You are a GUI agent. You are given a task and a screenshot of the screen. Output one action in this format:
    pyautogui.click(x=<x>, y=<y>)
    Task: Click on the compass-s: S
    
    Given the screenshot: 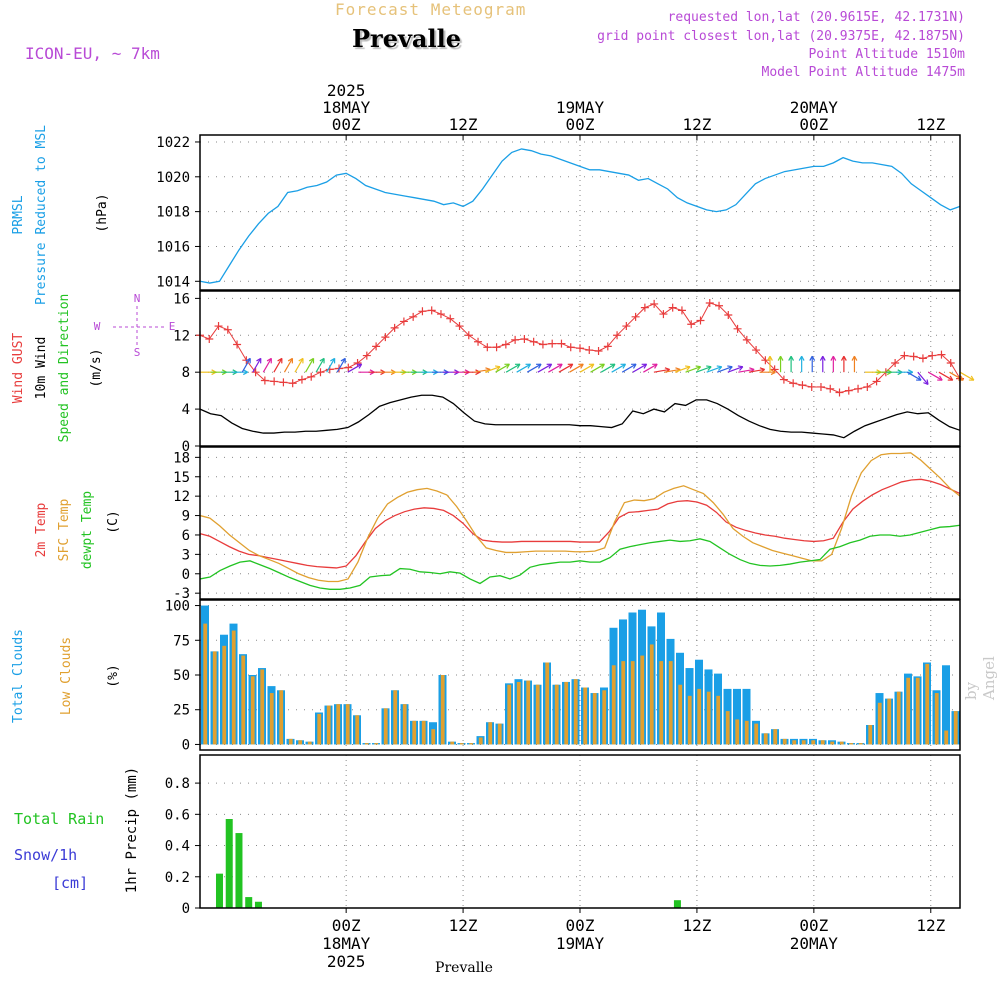 What is the action you would take?
    pyautogui.click(x=137, y=352)
    